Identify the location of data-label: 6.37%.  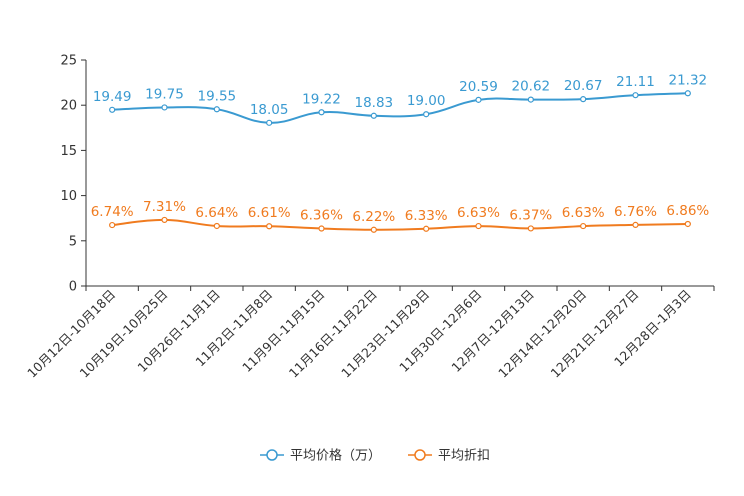
(530, 215).